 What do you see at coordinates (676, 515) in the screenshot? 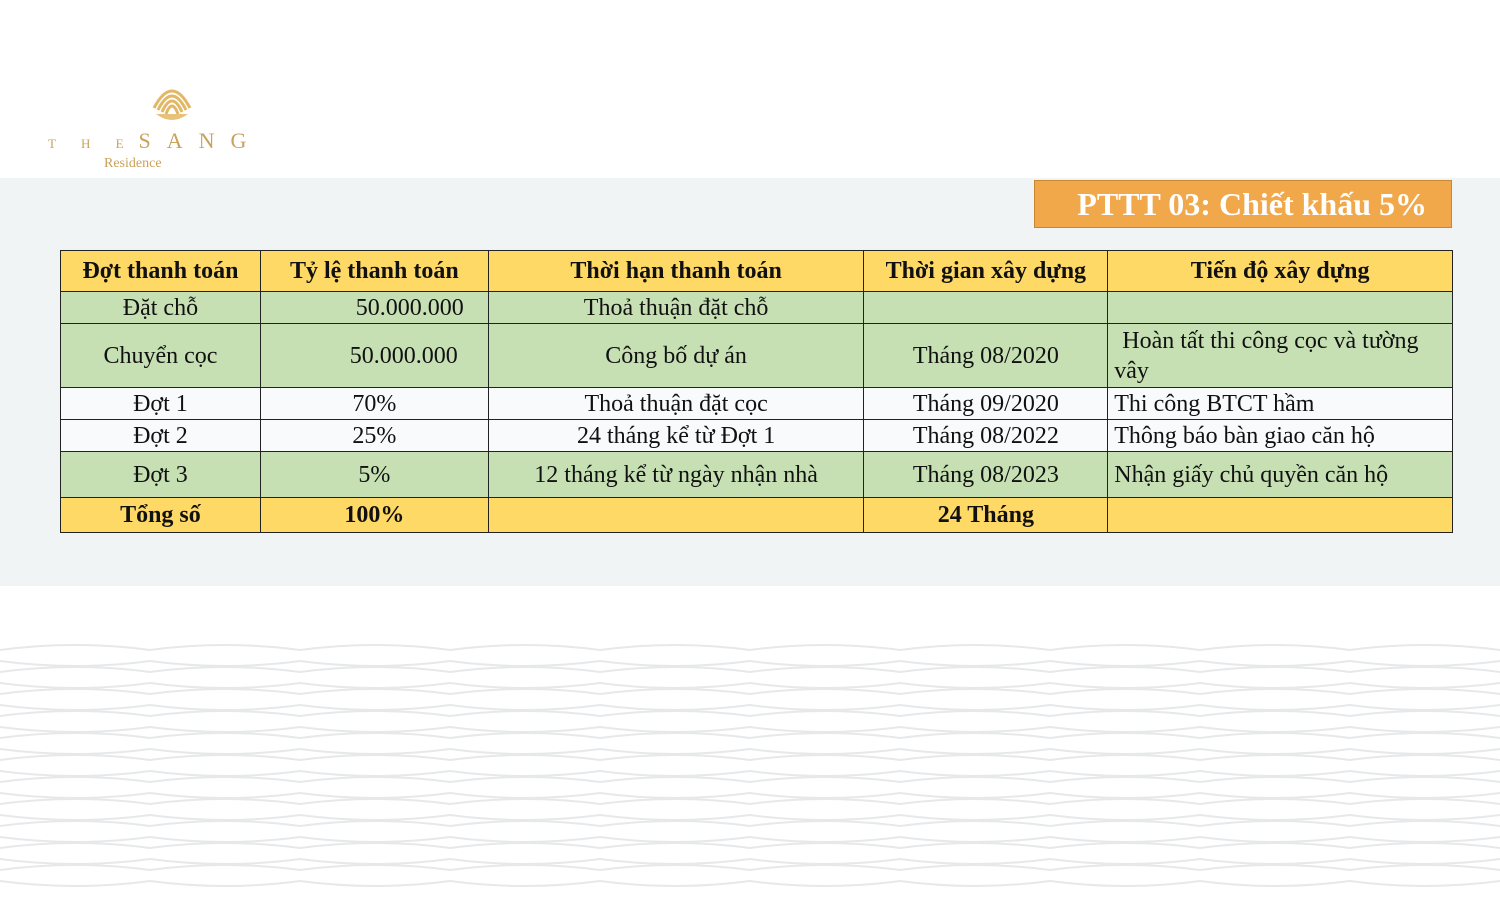
I see `total-due` at bounding box center [676, 515].